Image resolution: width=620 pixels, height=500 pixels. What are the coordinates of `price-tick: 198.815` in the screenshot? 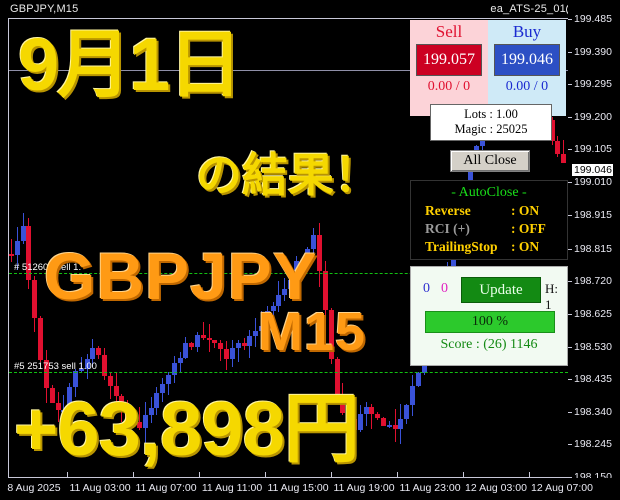 It's located at (590, 249).